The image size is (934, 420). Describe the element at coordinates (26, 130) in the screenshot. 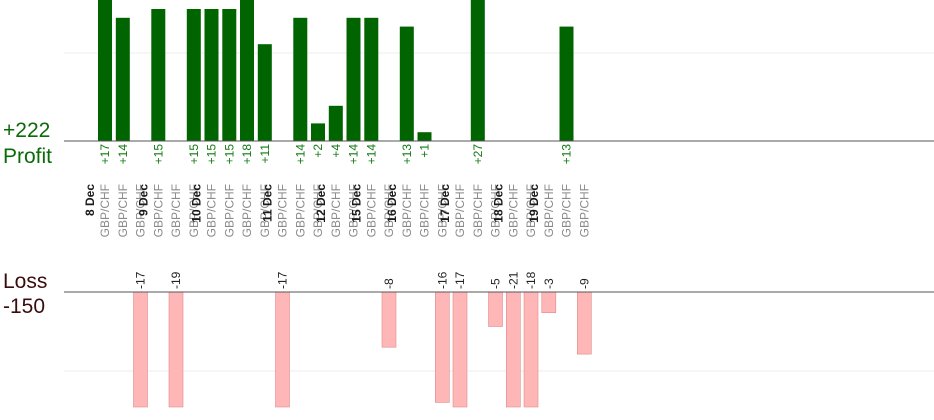

I see `profit-total: +222` at that location.